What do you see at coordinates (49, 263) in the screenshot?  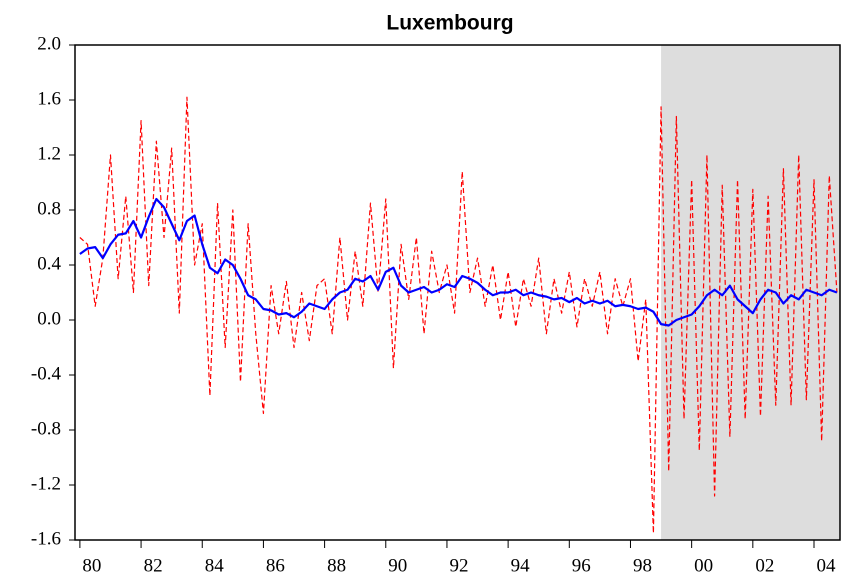 I see `y-tick-label: 0.4` at bounding box center [49, 263].